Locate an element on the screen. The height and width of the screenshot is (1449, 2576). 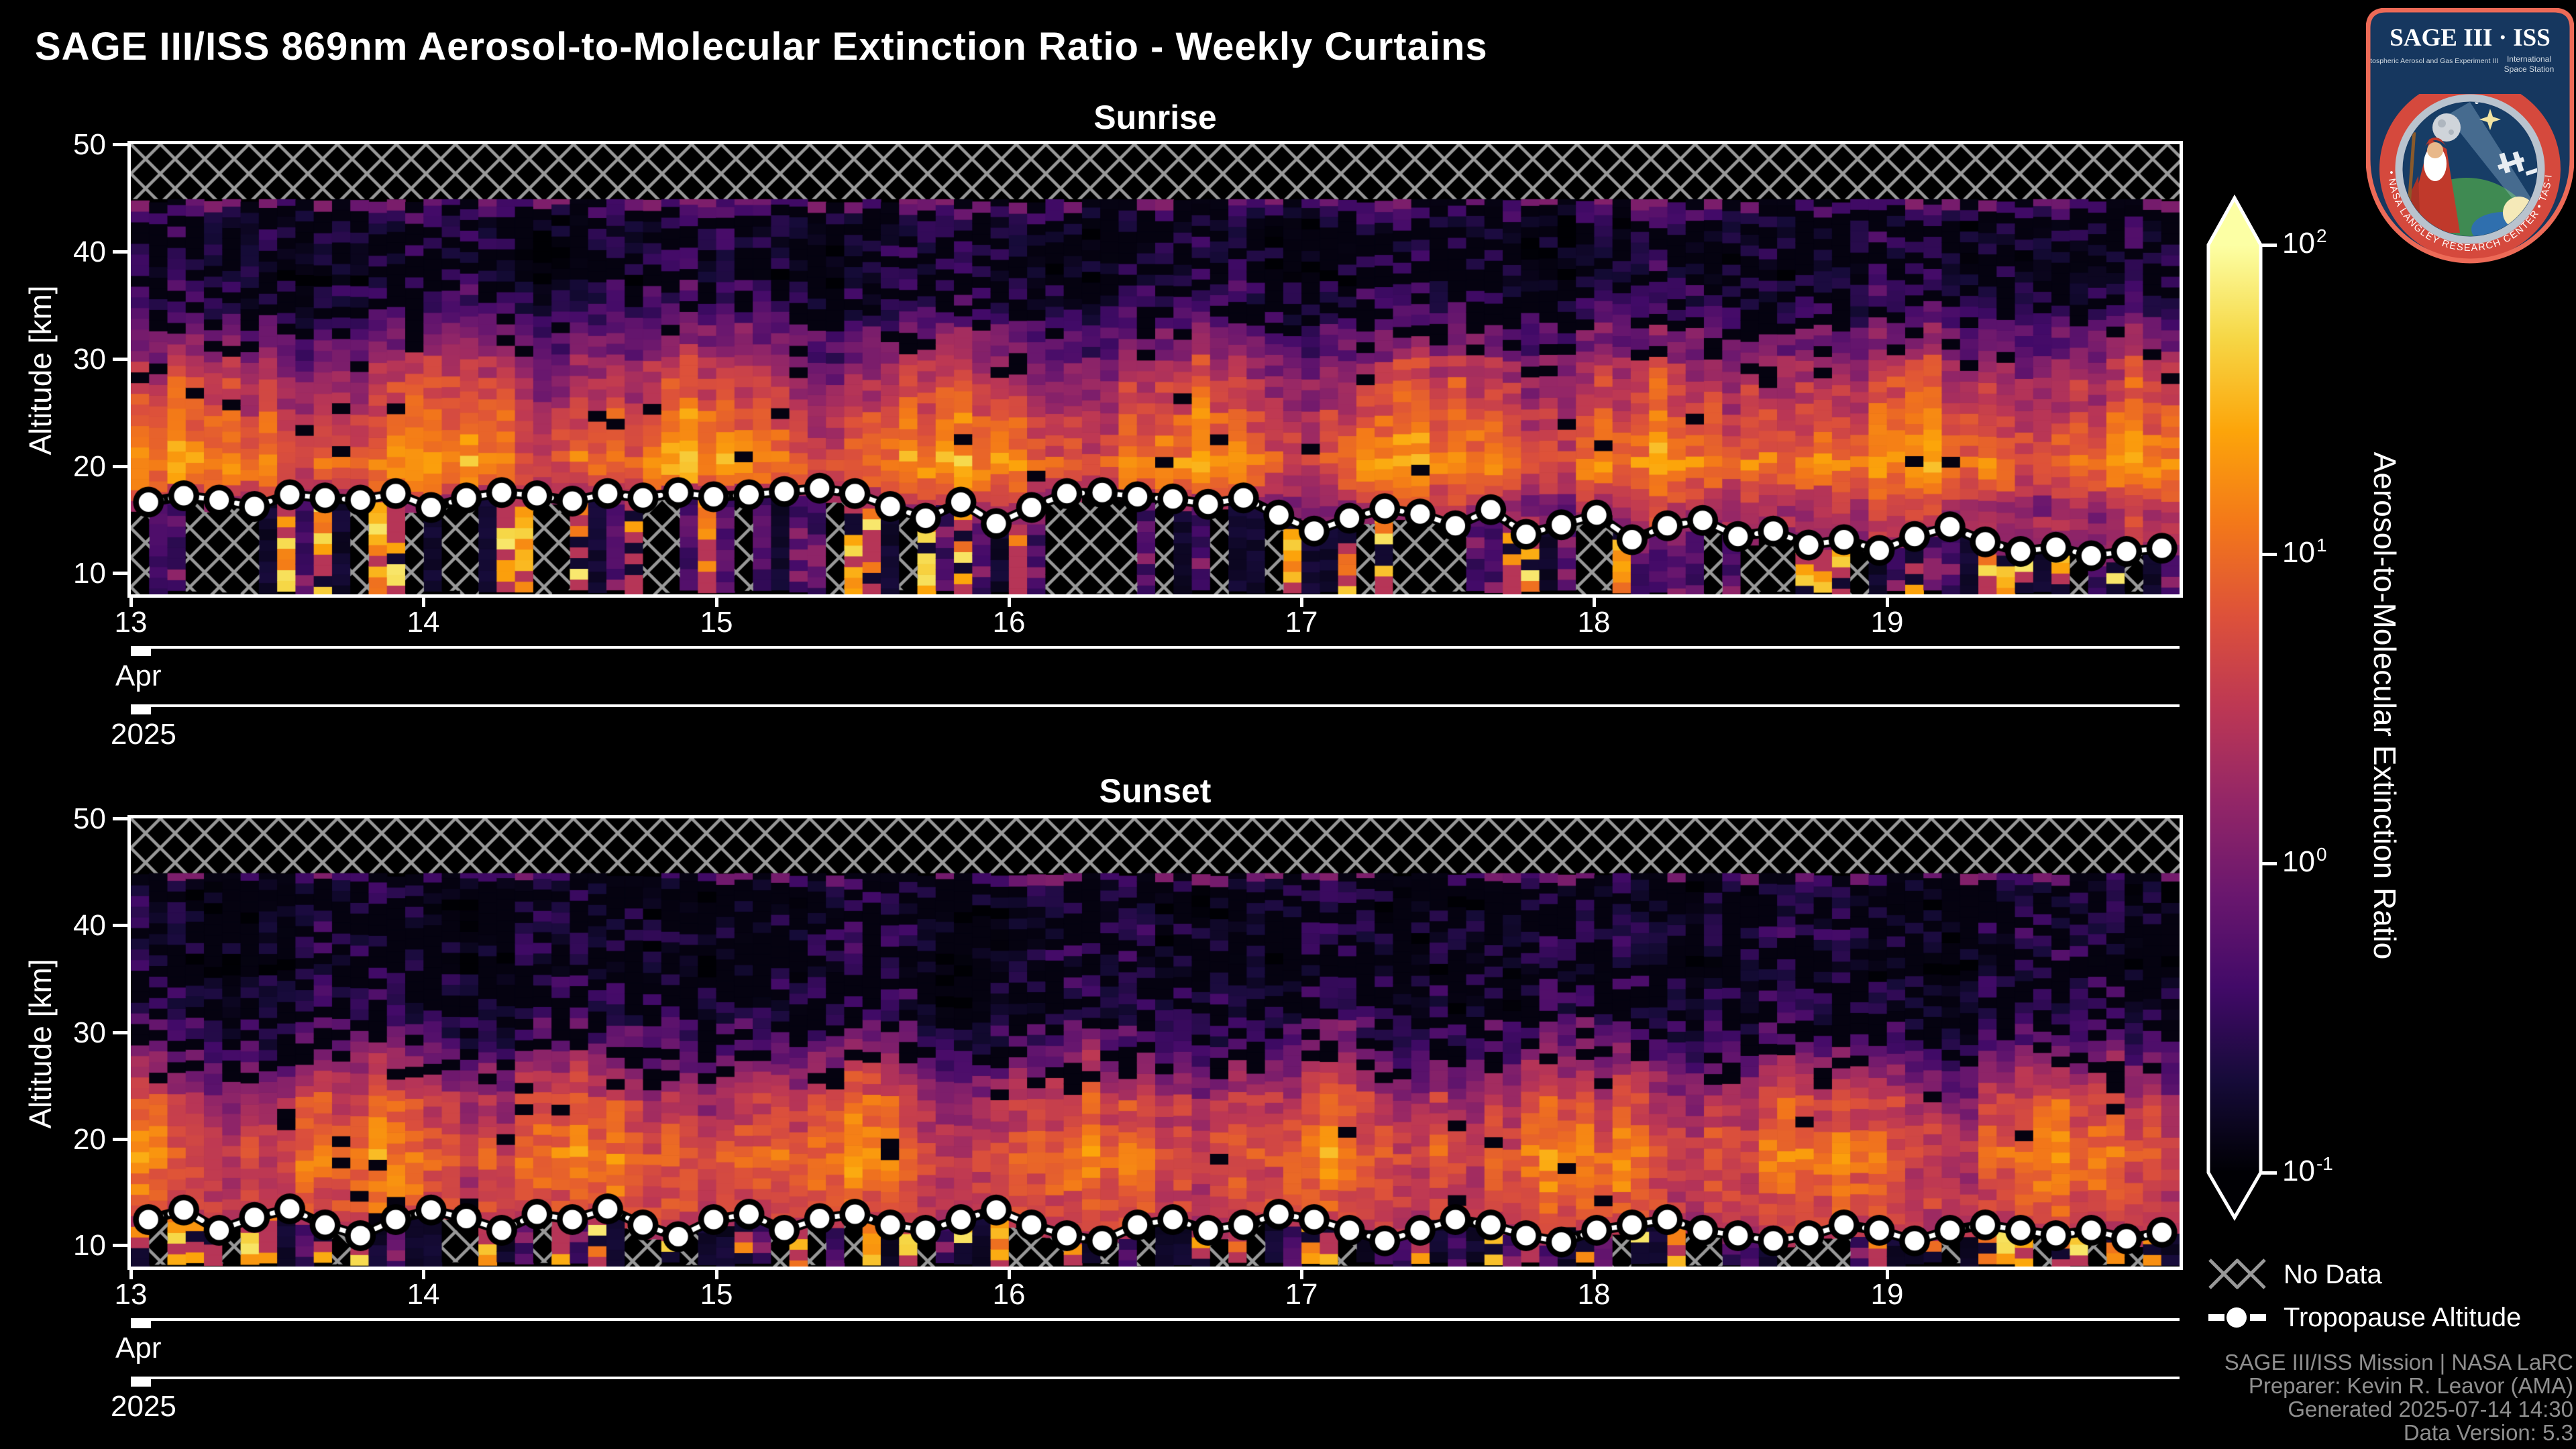
colorbar-tick-label: 10 -1 is located at coordinates (2307, 1170).